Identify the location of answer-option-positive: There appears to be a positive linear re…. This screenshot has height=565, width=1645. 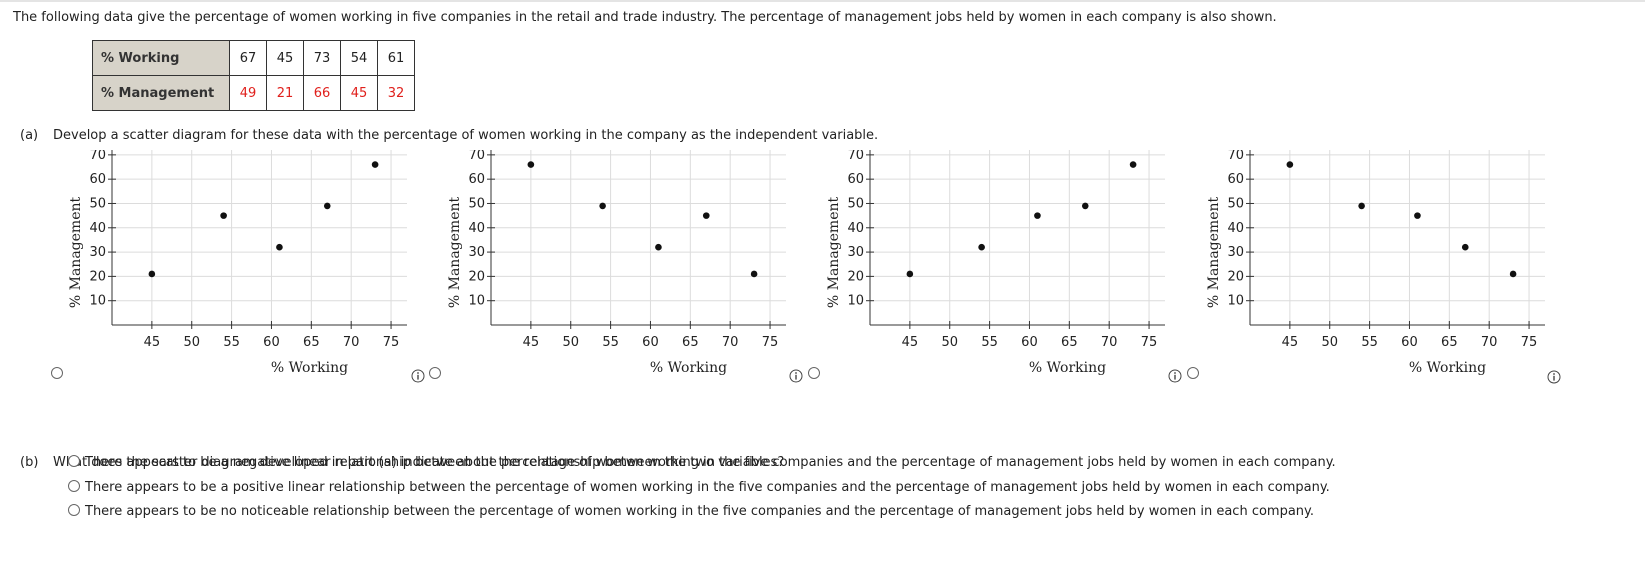
(699, 487).